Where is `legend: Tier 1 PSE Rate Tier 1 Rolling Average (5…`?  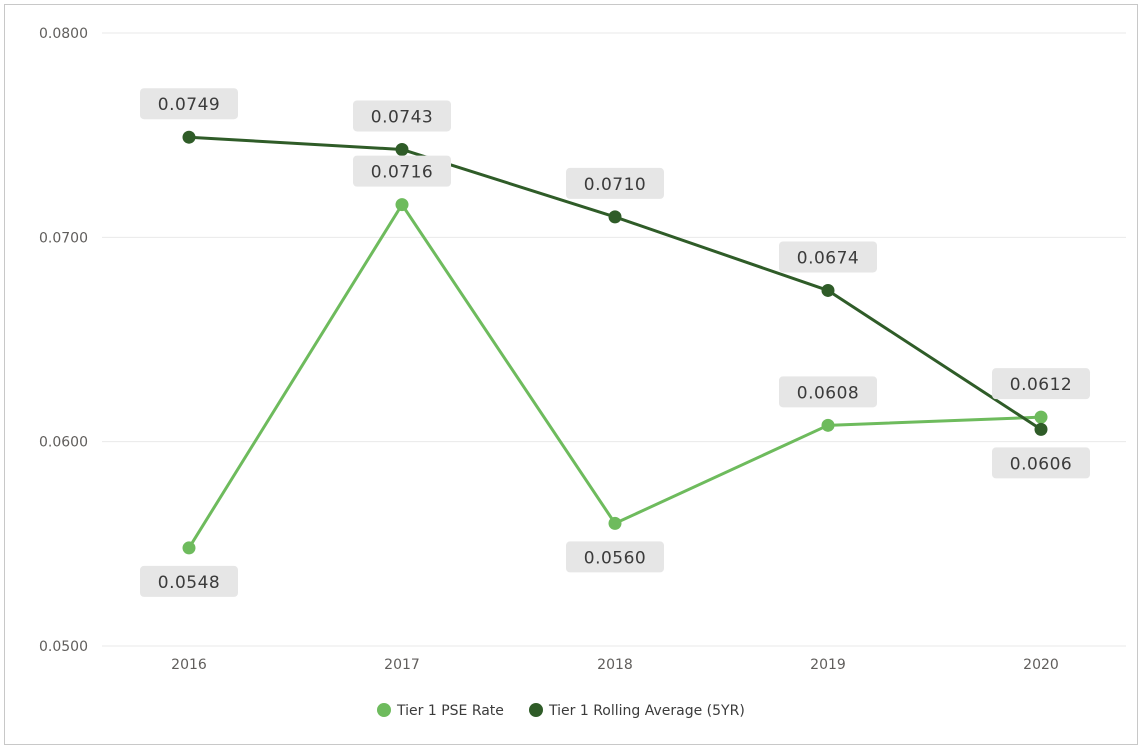
legend: Tier 1 PSE Rate Tier 1 Rolling Average (5… is located at coordinates (561, 711).